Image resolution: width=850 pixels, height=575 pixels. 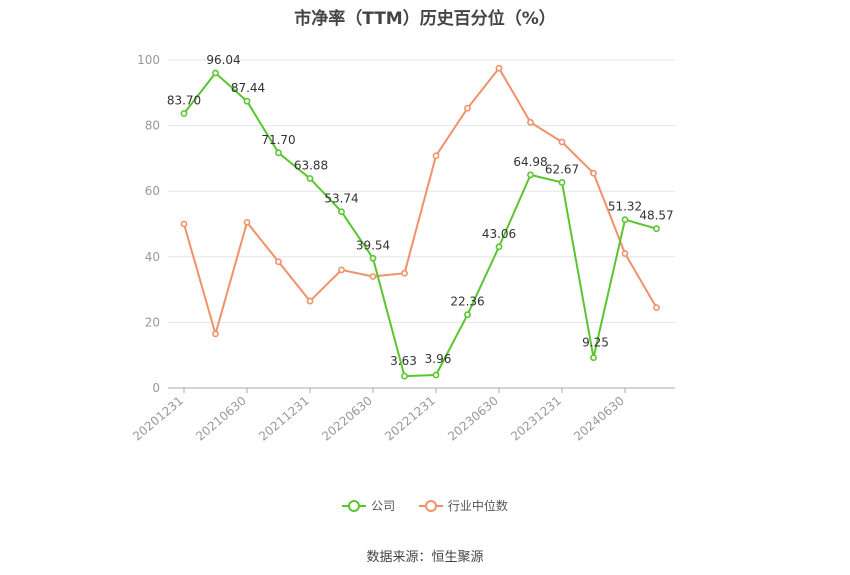 I want to click on chart-title: 市净率（TTM）历史百分位（%）, so click(x=425, y=19).